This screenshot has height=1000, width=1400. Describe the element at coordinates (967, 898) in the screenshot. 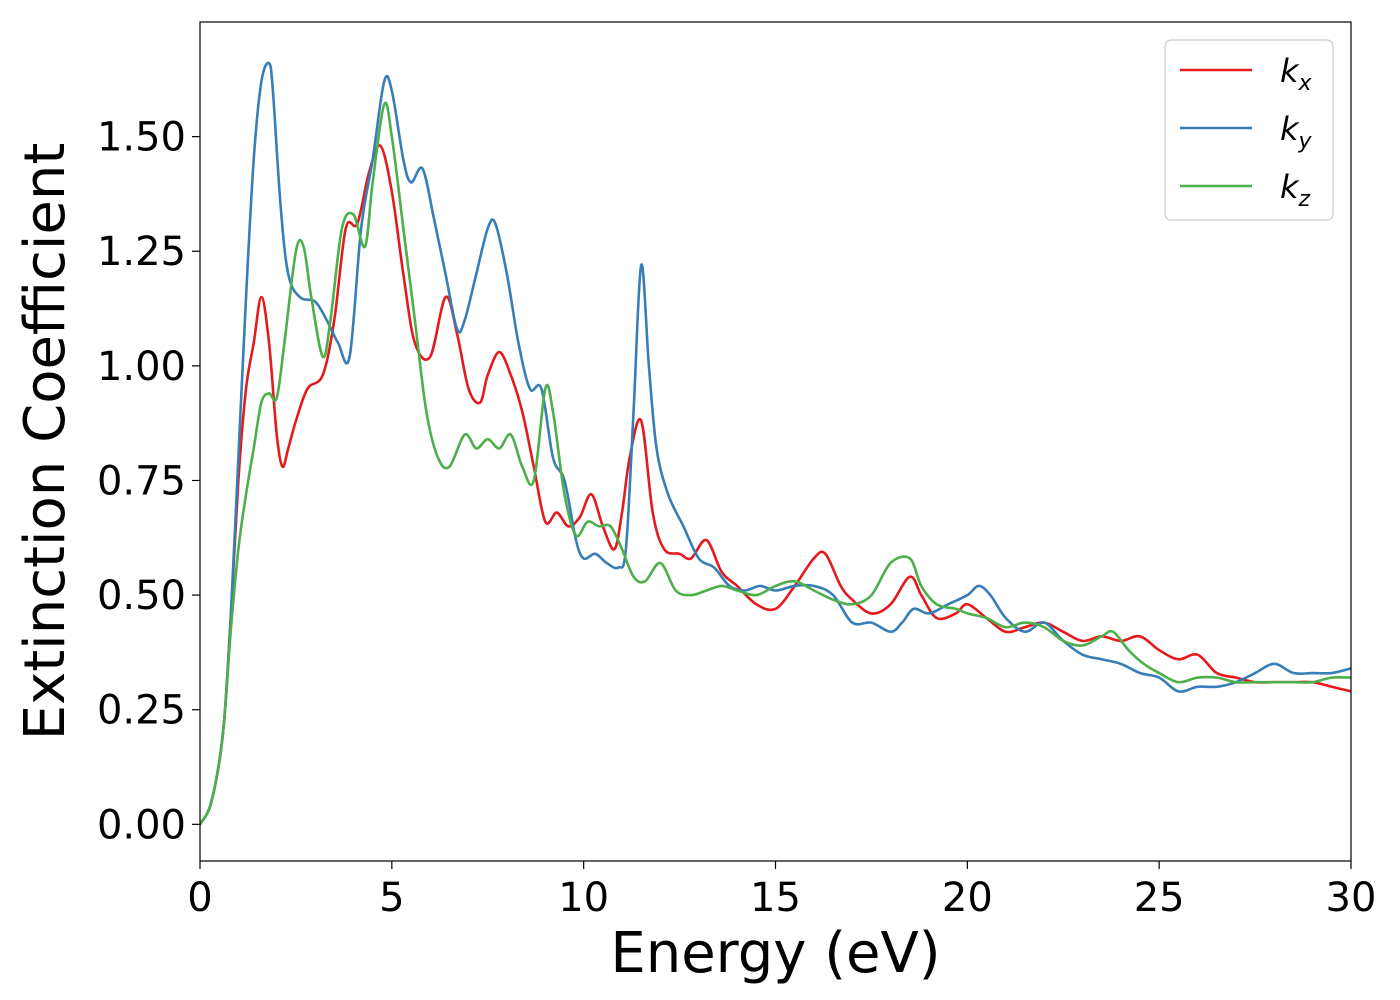

I see `x-tick-label: 20` at that location.